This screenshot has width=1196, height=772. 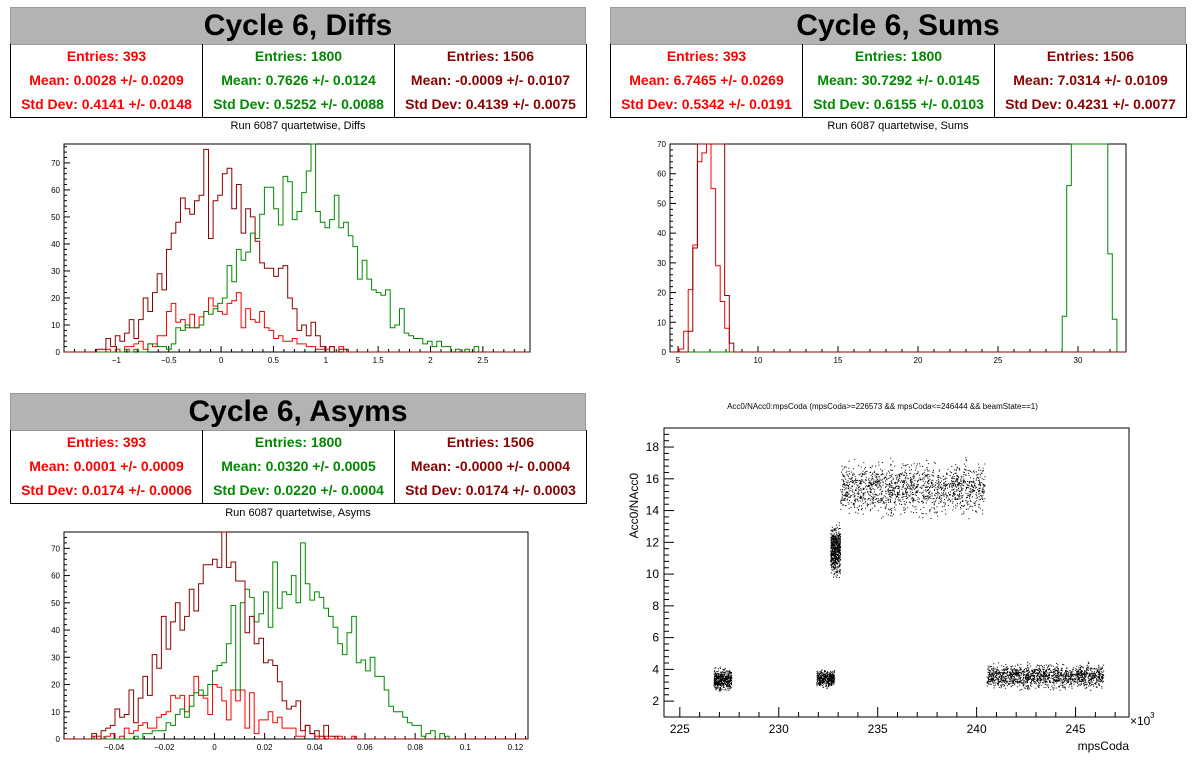 I want to click on mean-text: Mean: 0.0320 +/- 0.0005, so click(x=298, y=466).